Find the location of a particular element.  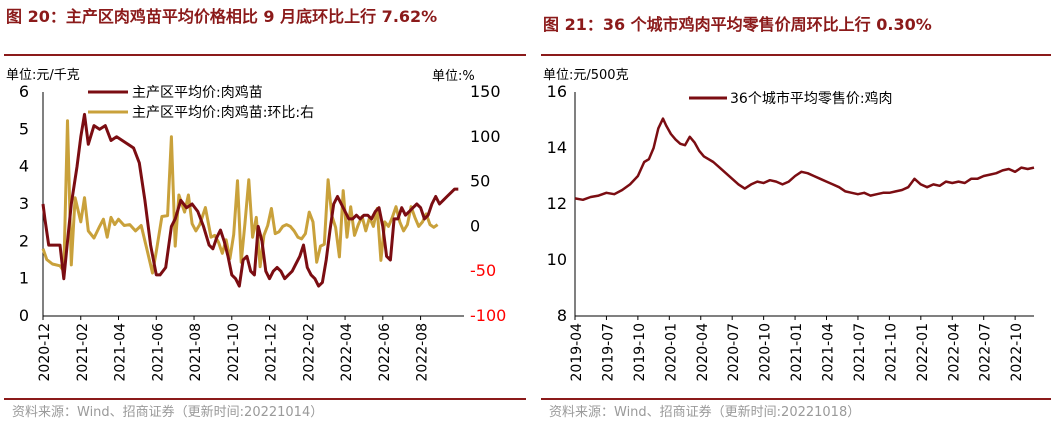

x-tick-label: 2022-02 is located at coordinates (309, 352).